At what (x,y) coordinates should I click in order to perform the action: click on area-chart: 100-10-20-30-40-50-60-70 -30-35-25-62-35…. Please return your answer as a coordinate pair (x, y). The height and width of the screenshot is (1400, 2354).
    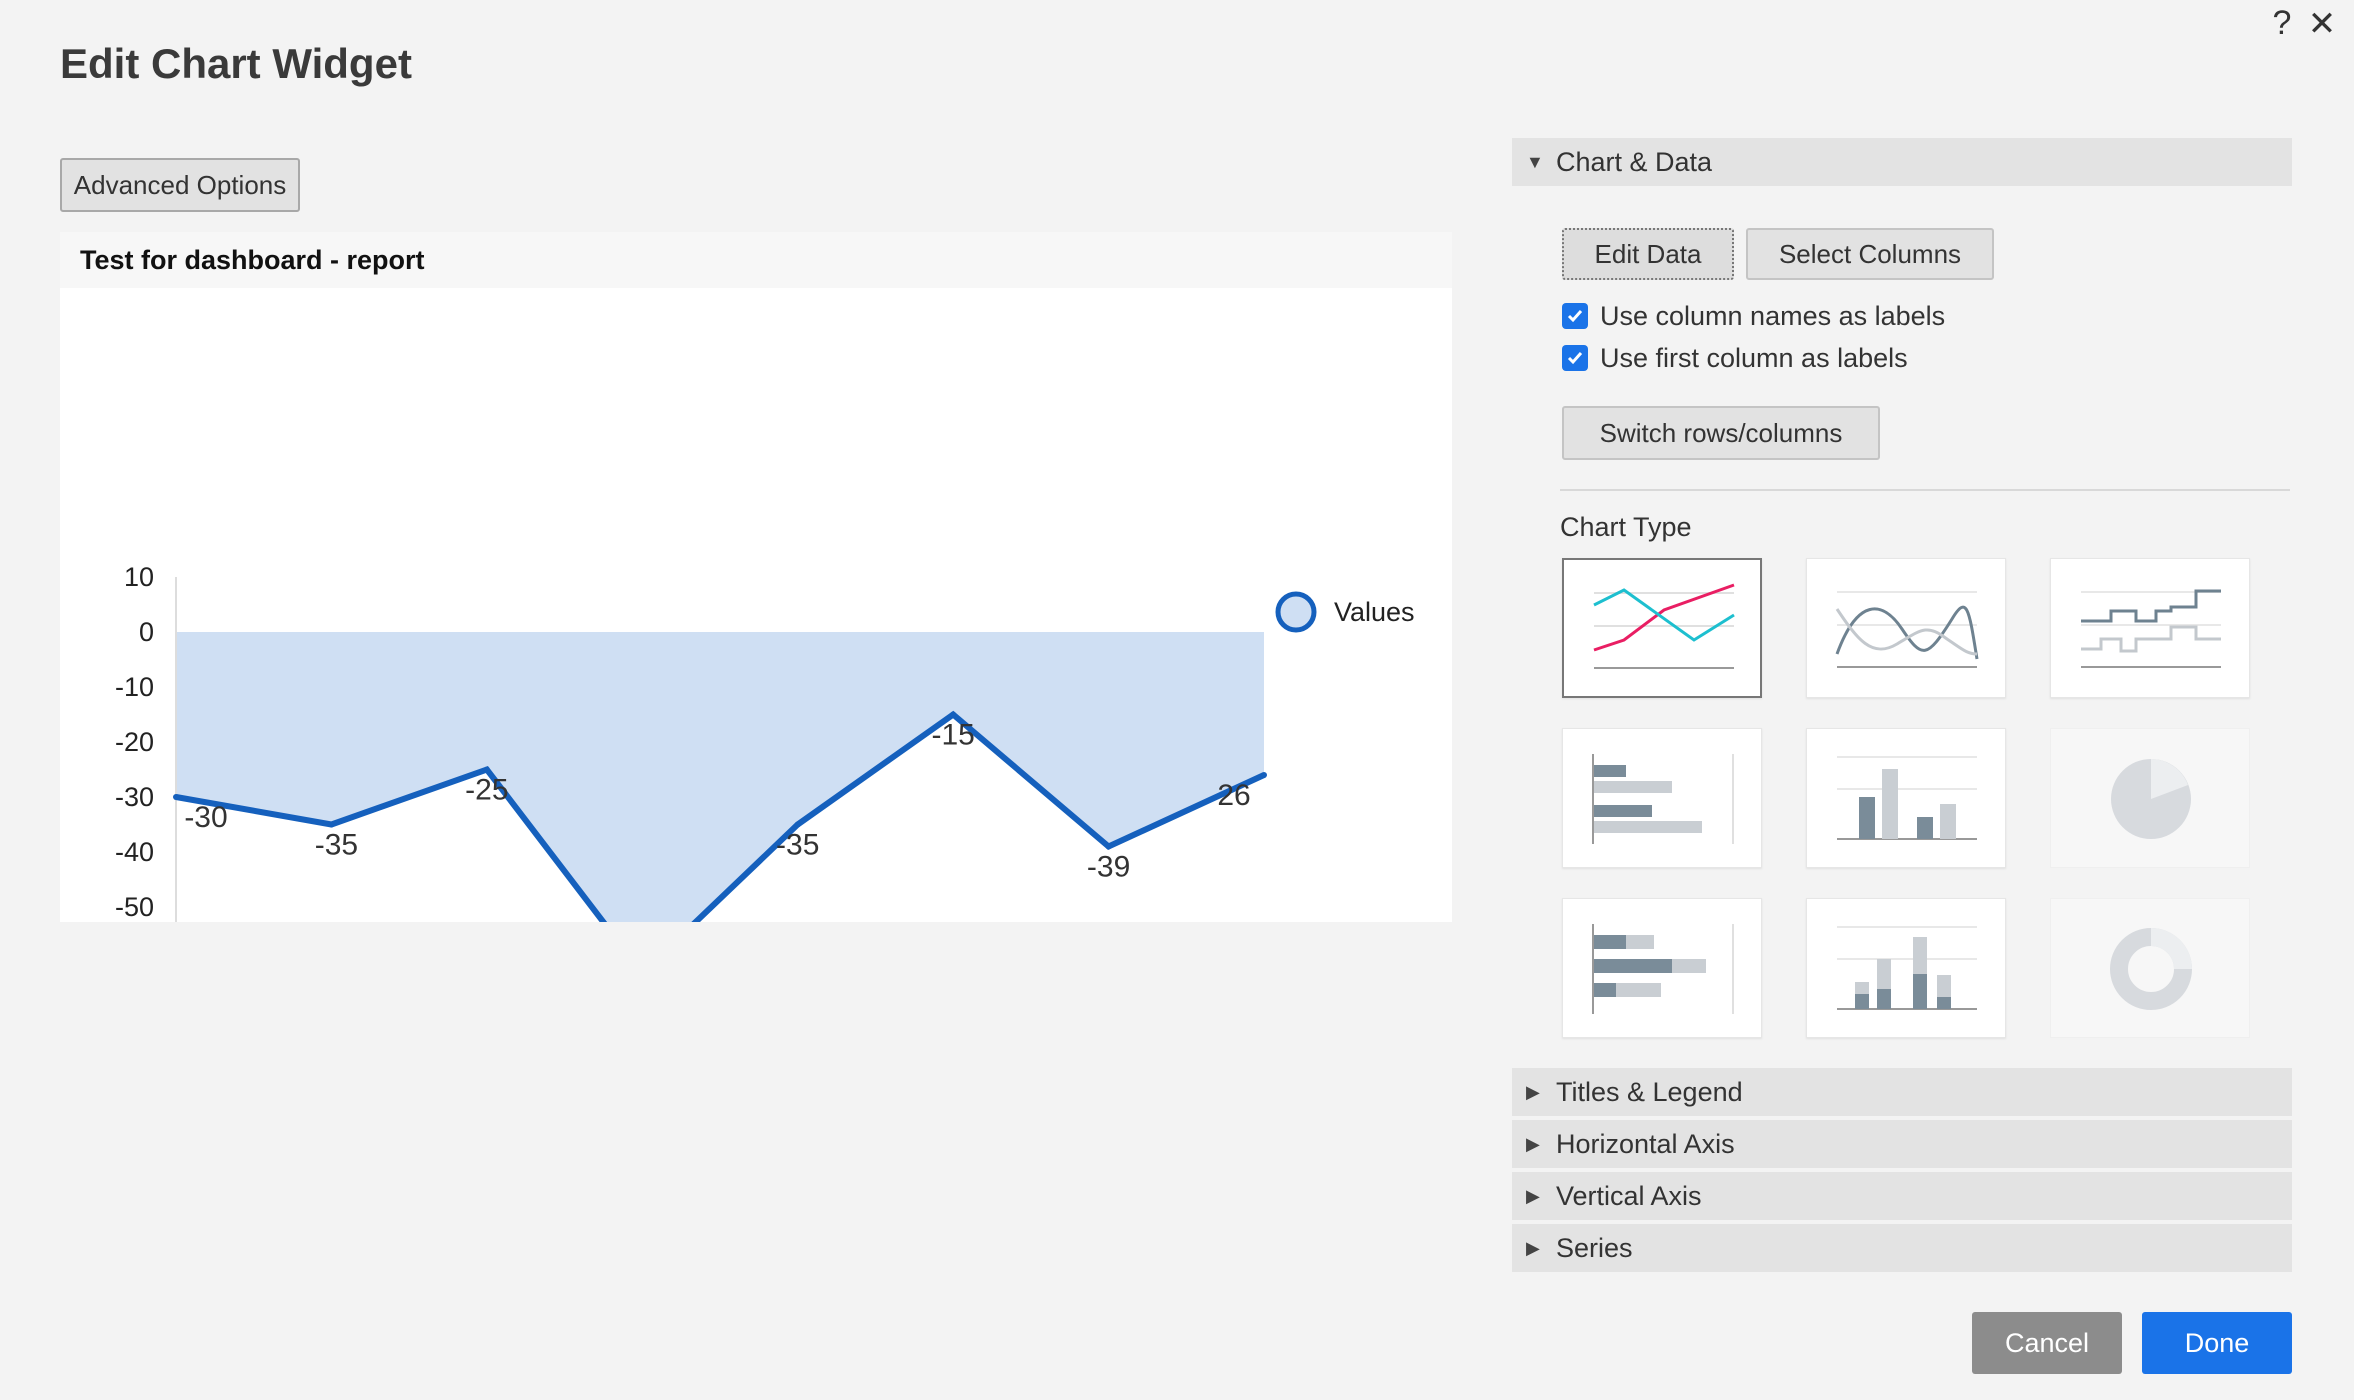
    Looking at the image, I should click on (765, 742).